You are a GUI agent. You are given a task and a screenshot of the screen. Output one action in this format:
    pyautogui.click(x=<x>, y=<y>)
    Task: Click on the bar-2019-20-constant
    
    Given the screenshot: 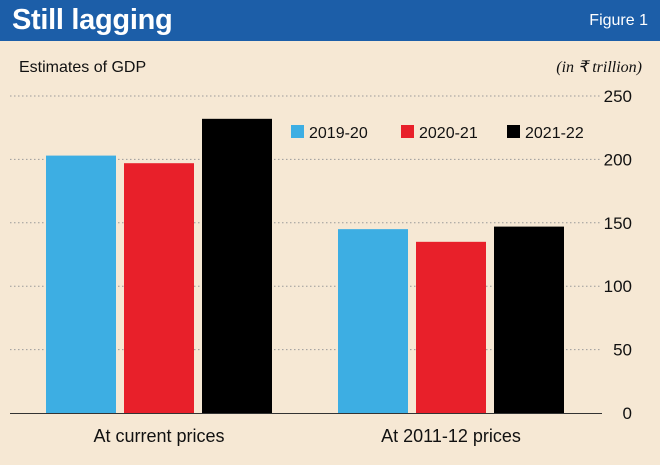 What is the action you would take?
    pyautogui.click(x=373, y=321)
    